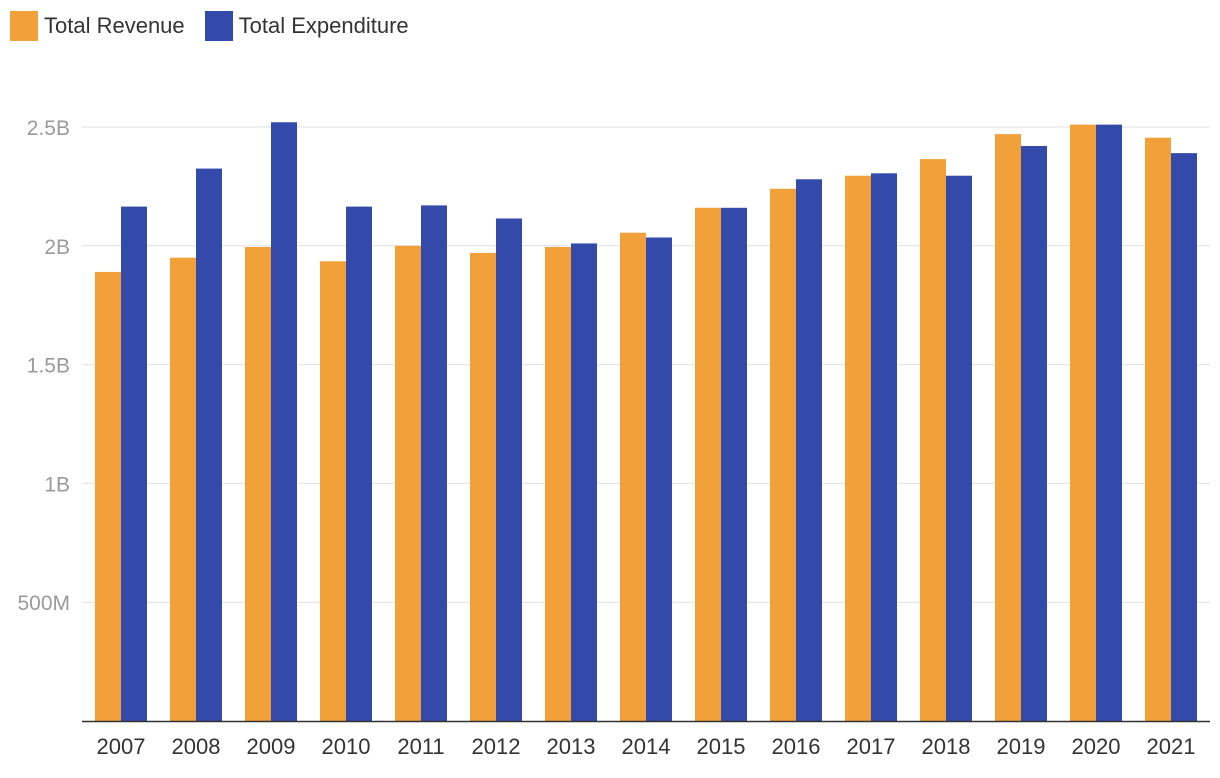 The width and height of the screenshot is (1220, 778). Describe the element at coordinates (584, 482) in the screenshot. I see `bar-expenditure-2013` at that location.